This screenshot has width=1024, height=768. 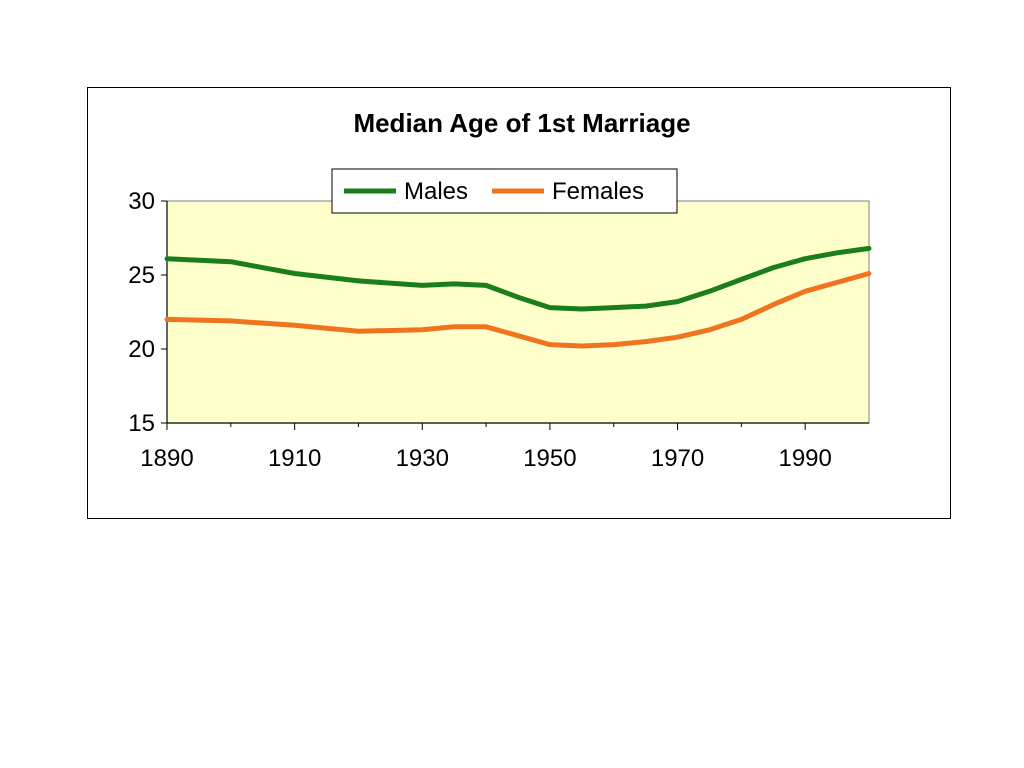 What do you see at coordinates (141, 349) in the screenshot?
I see `y-tick-label: 20` at bounding box center [141, 349].